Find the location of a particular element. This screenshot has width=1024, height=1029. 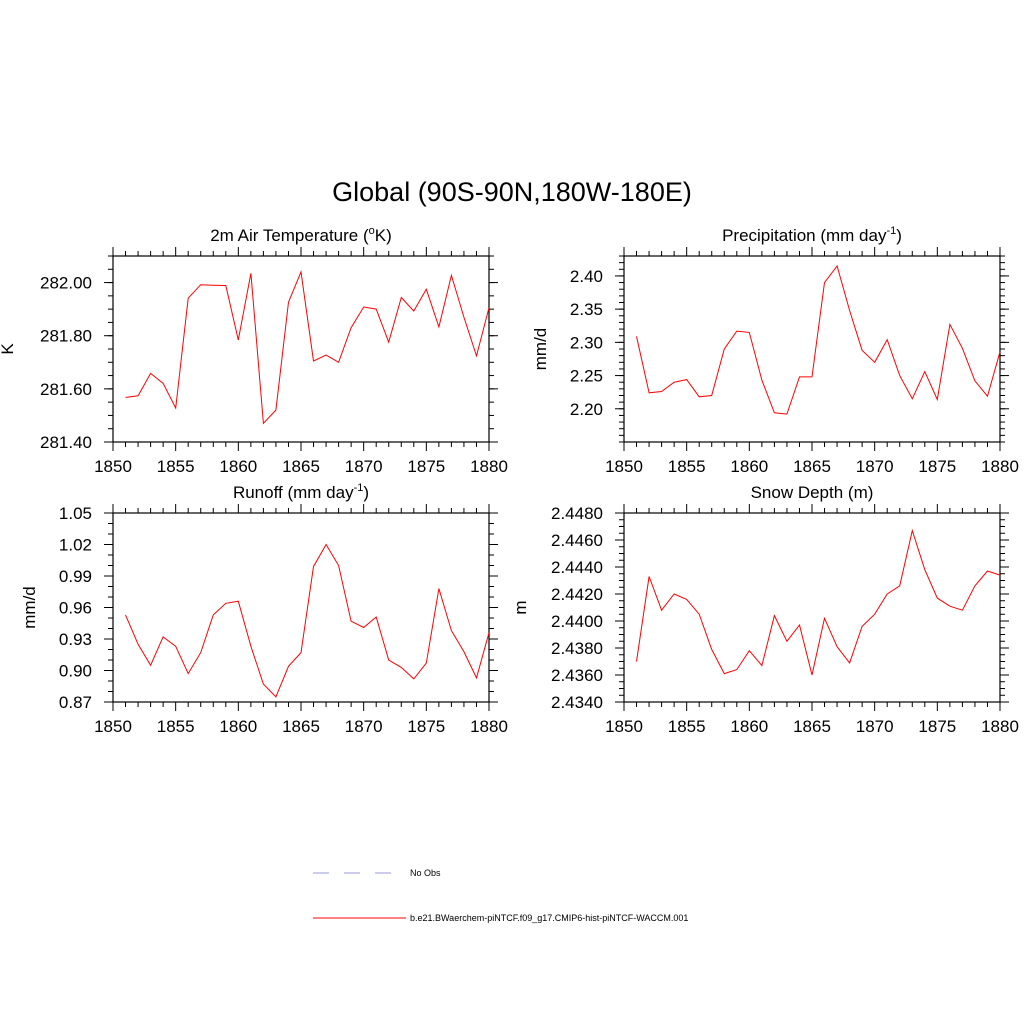

y-tick-label: 281.60 is located at coordinates (66, 389).